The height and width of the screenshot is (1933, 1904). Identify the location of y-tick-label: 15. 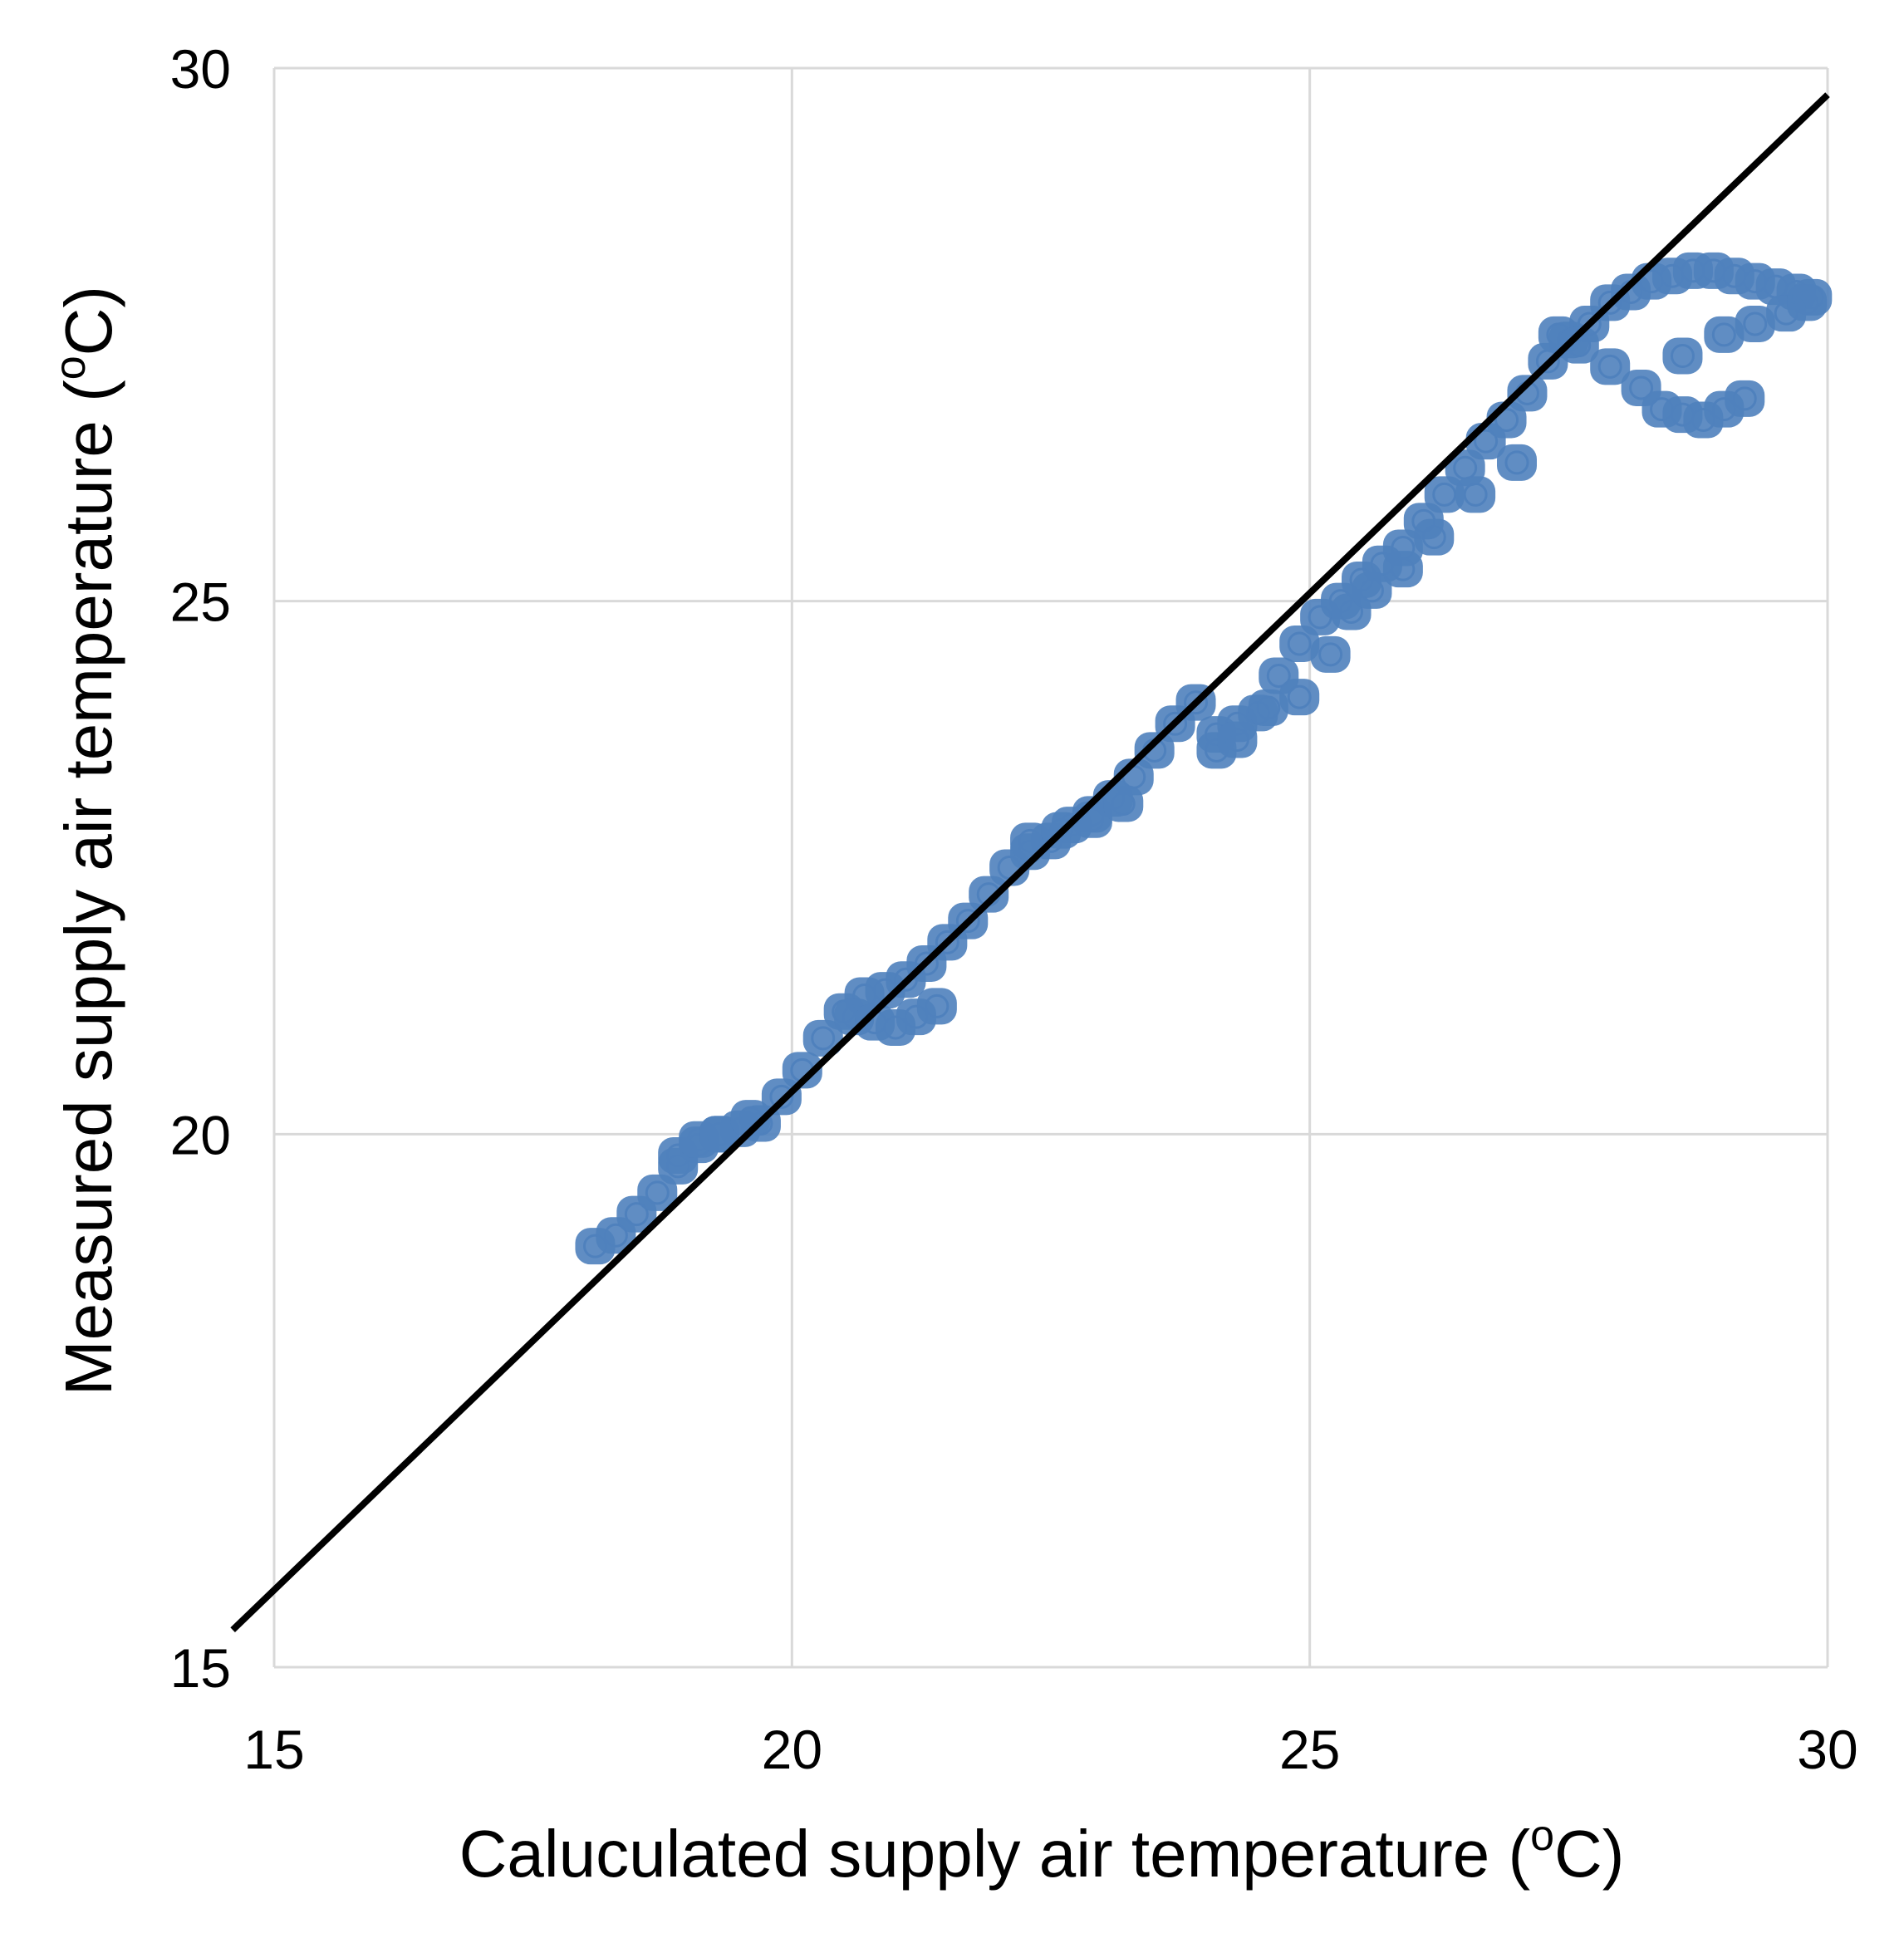
(200, 1668).